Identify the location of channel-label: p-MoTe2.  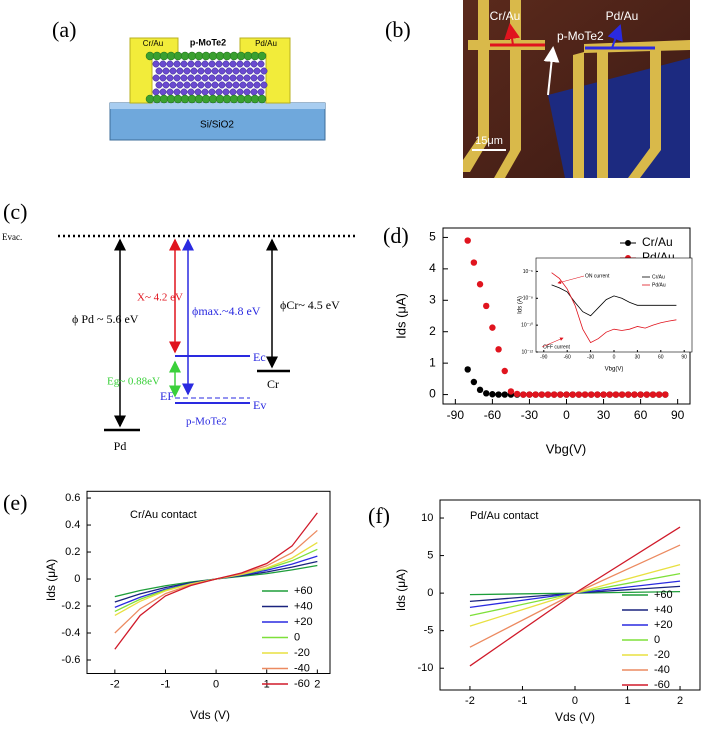
(580, 36).